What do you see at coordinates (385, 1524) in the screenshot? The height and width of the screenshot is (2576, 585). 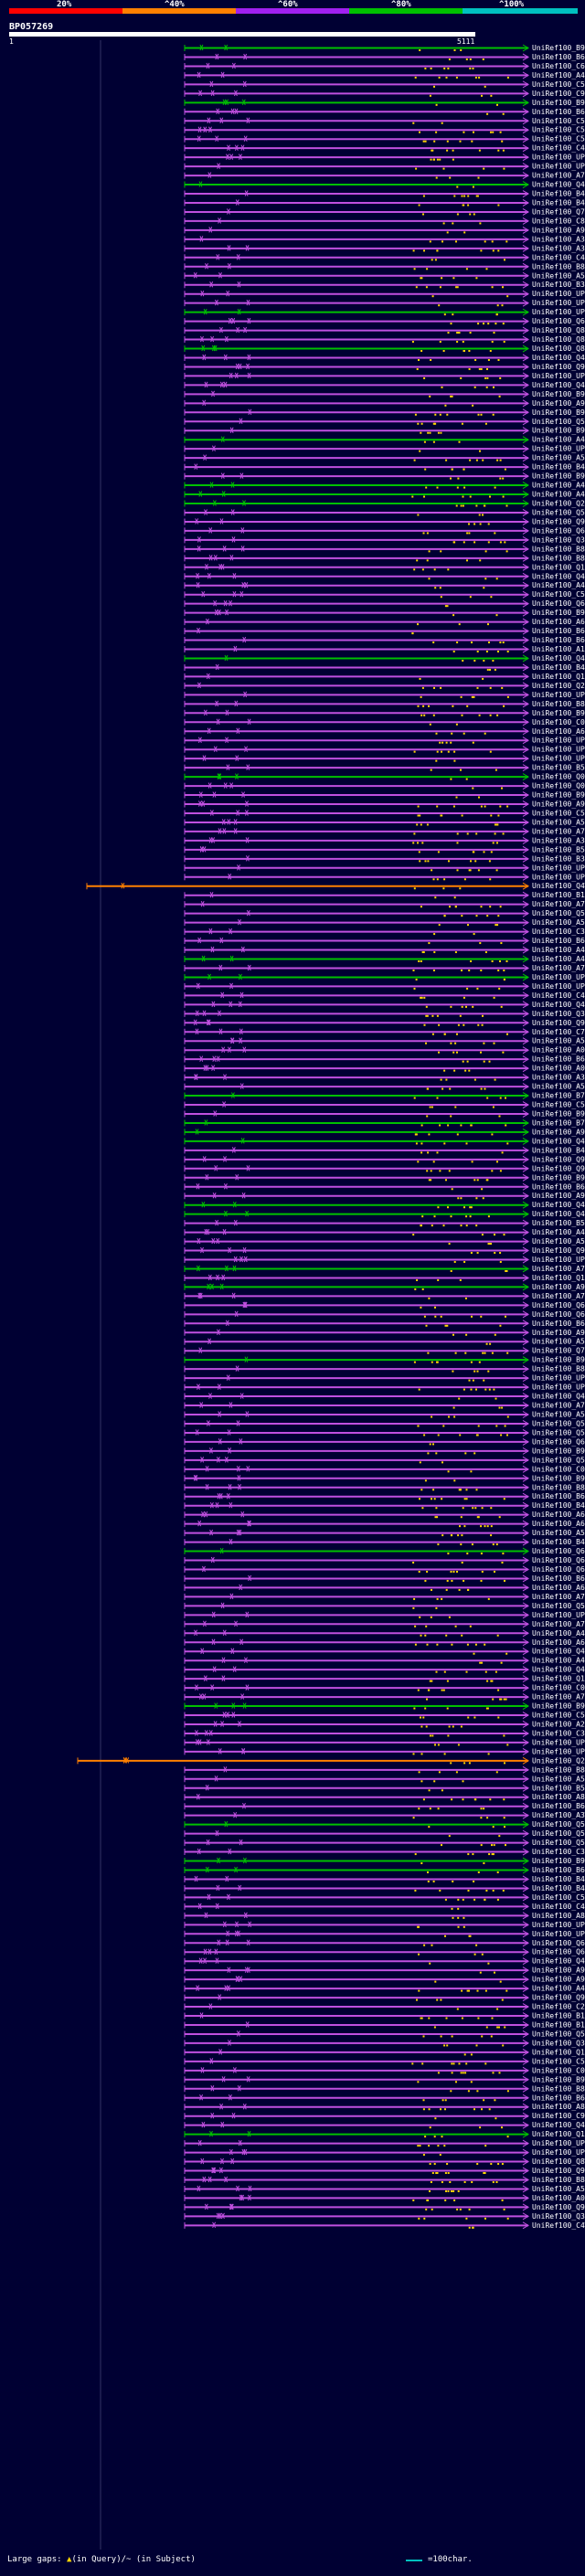 I see `hit-row: UniRef100_A6RFI1` at bounding box center [385, 1524].